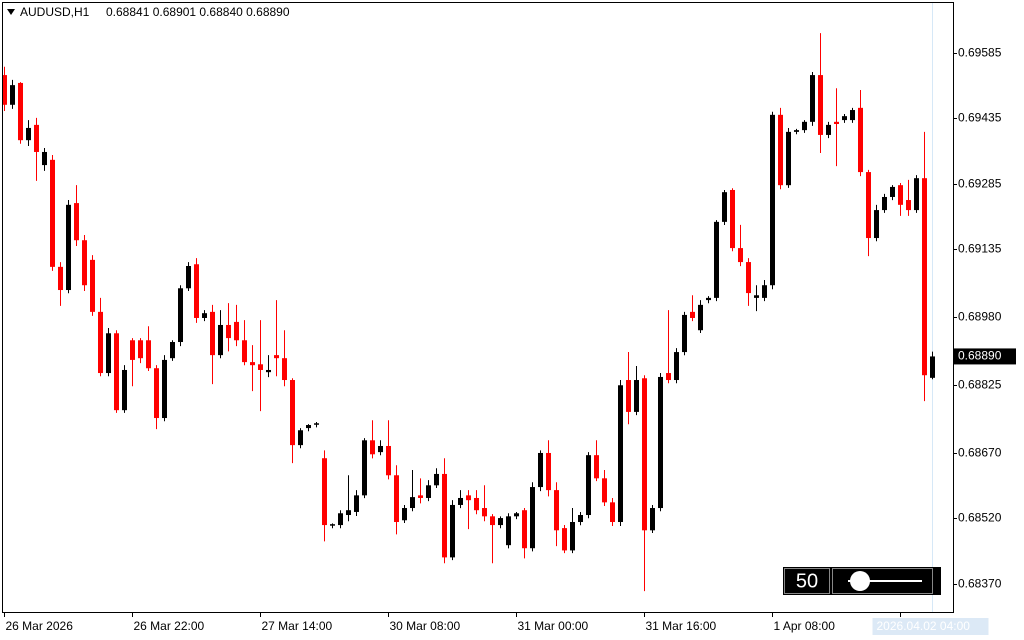 This screenshot has width=1024, height=640. I want to click on y-tick-label: 0.68670, so click(980, 453).